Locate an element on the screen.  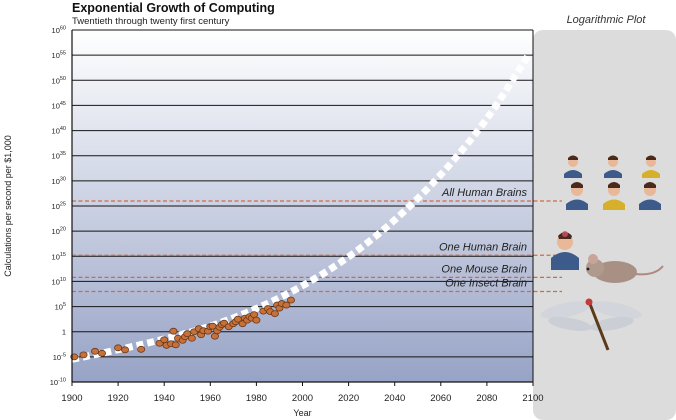
insect-icon is located at coordinates (591, 324).